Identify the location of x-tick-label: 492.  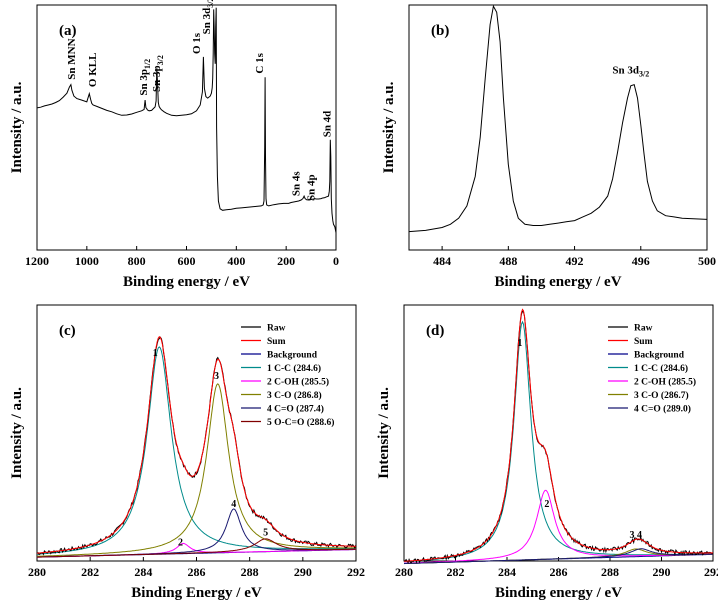
(575, 261).